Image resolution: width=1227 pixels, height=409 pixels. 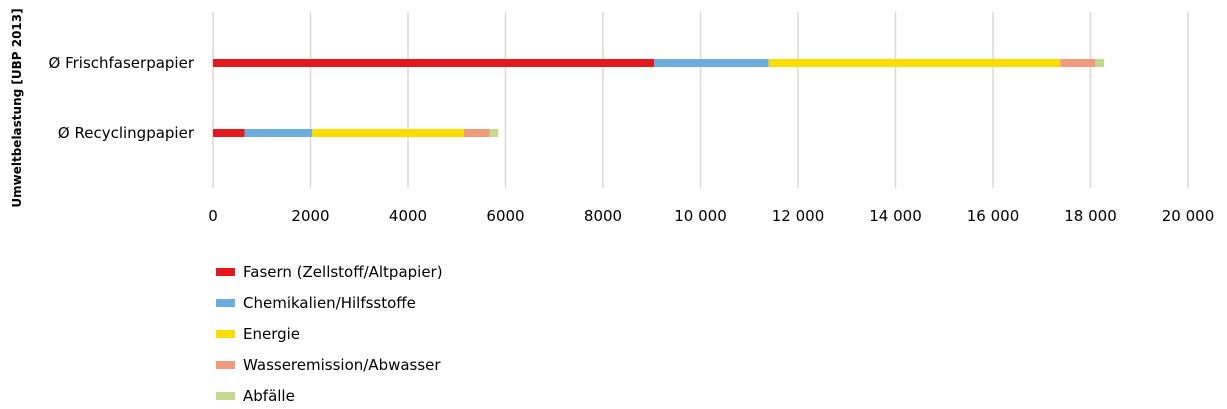 What do you see at coordinates (895, 216) in the screenshot?
I see `x-tick-label: 14 000` at bounding box center [895, 216].